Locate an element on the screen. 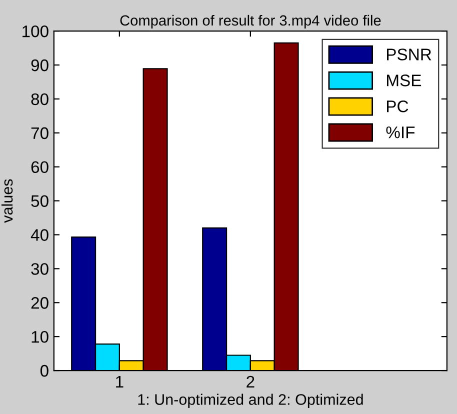 This screenshot has width=457, height=414. x-tick-label: 2 is located at coordinates (250, 382).